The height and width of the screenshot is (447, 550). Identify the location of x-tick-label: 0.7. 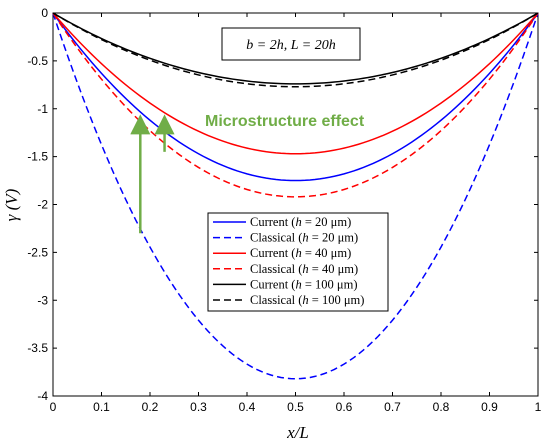
(392, 407).